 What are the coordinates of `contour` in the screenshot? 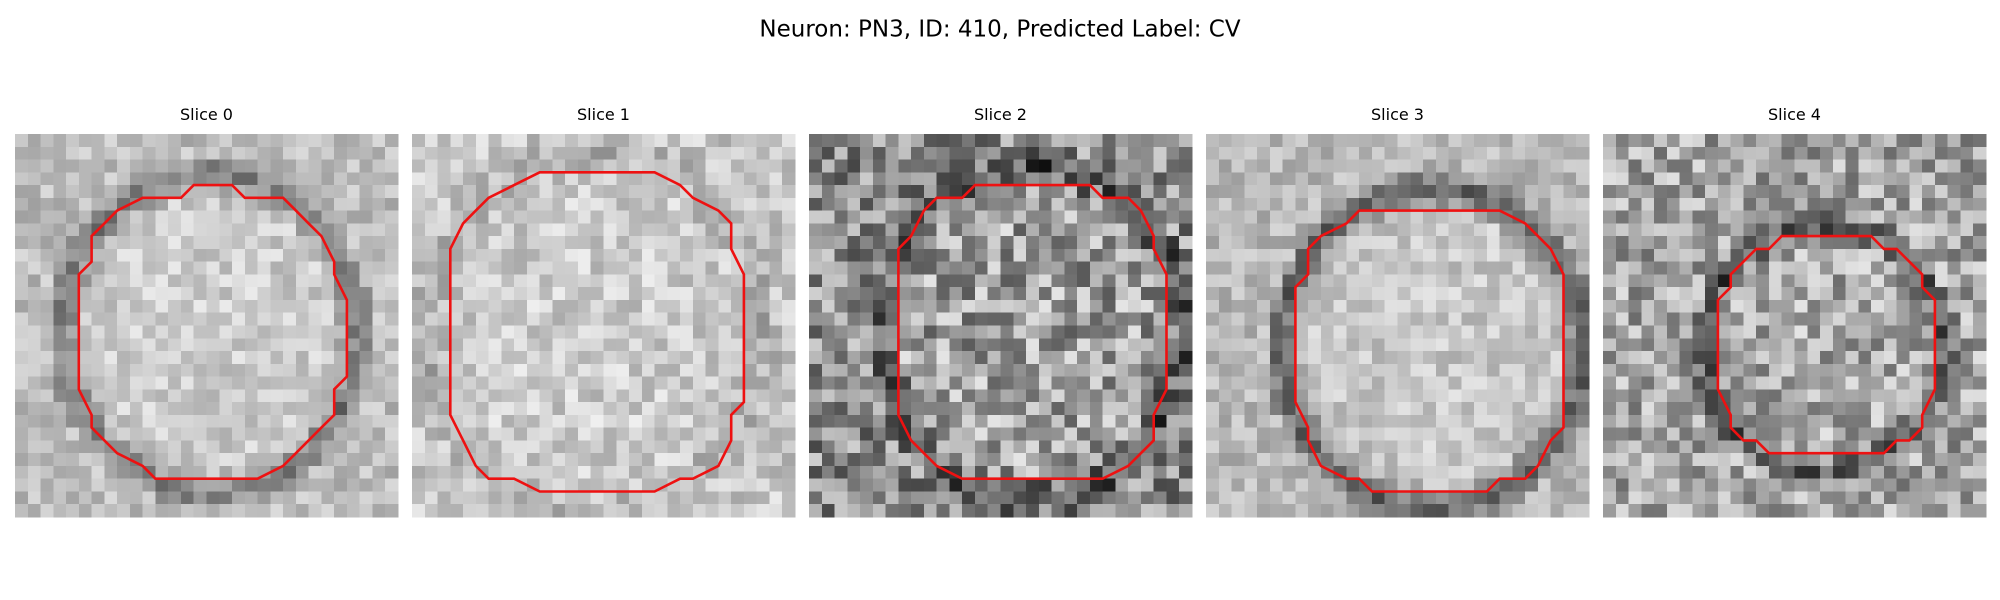 It's located at (597, 332).